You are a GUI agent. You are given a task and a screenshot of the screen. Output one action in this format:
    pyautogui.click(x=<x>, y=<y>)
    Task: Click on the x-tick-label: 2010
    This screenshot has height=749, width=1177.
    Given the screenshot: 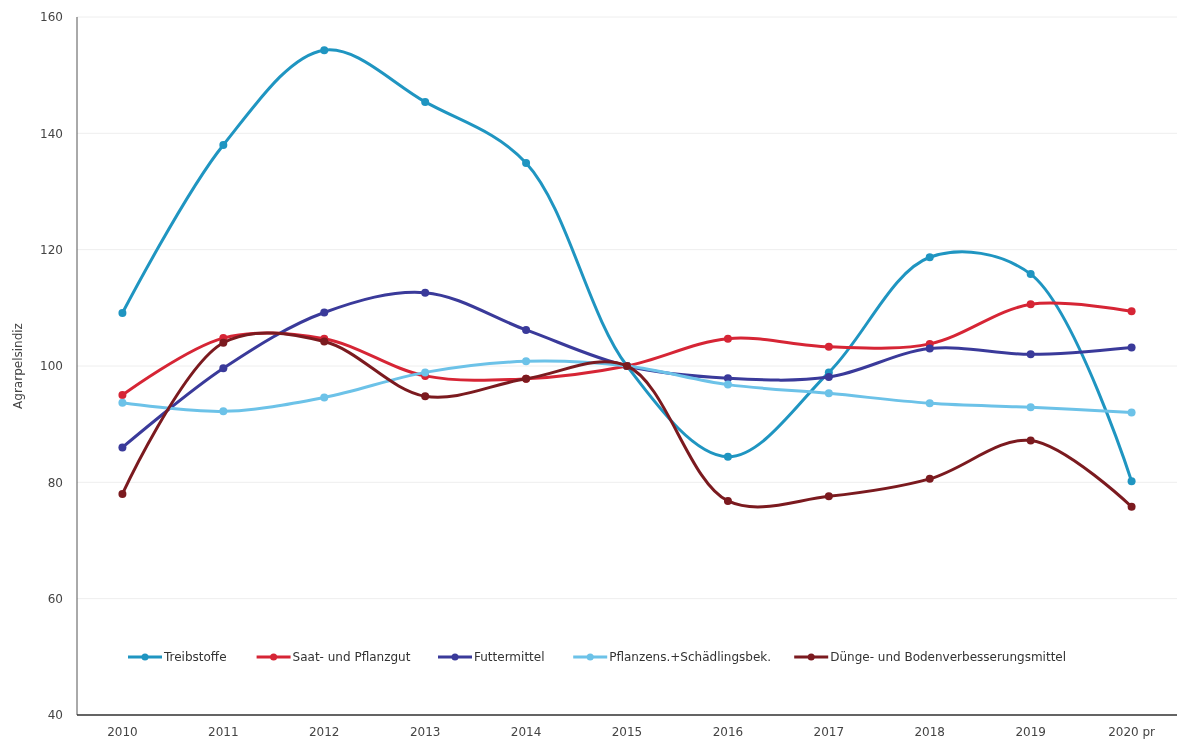 What is the action you would take?
    pyautogui.click(x=122, y=732)
    